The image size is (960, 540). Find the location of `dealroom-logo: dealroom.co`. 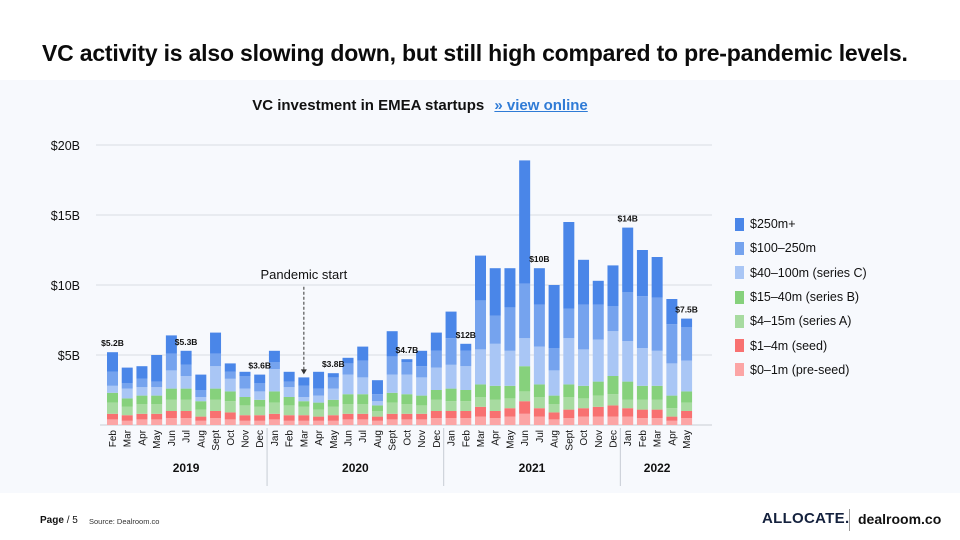

dealroom-logo: dealroom.co is located at coordinates (900, 519).